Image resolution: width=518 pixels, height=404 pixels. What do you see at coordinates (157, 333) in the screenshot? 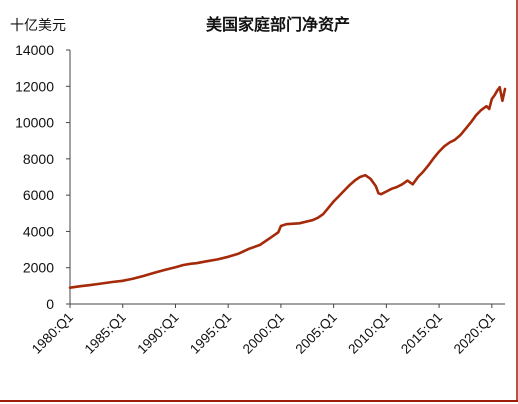
I see `x-tick-label: 1990:Q1` at bounding box center [157, 333].